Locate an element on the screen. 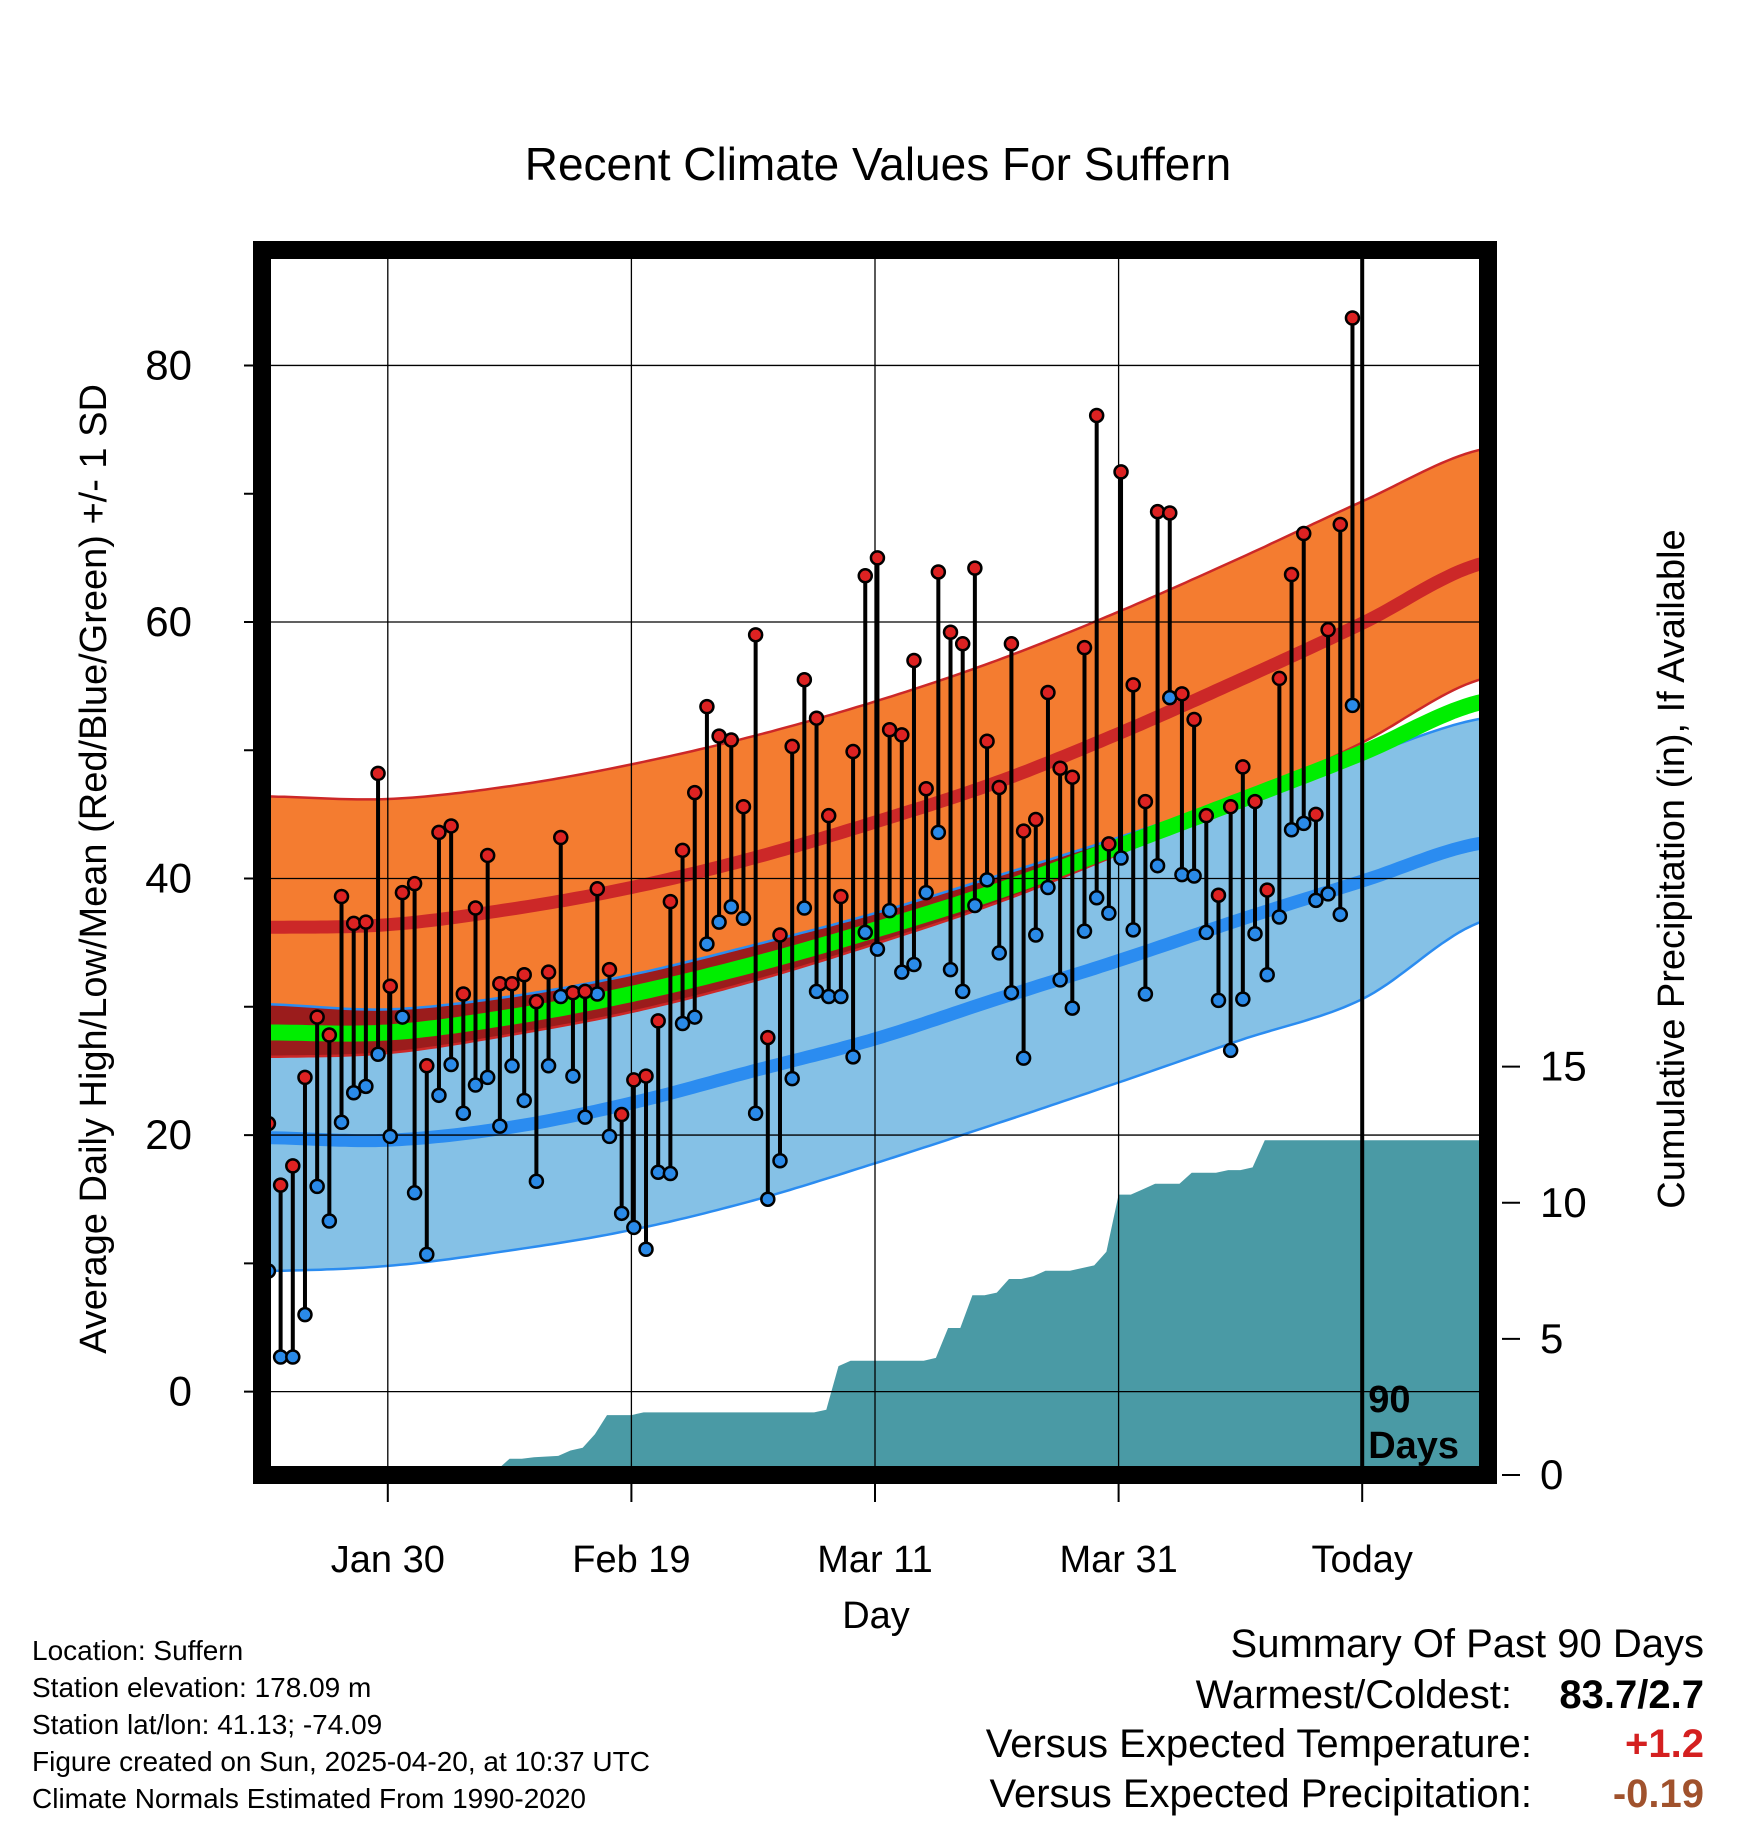 The image size is (1748, 1828). footer-latlon: Station lat/lon: 41.13; -74.09 is located at coordinates (207, 1724).